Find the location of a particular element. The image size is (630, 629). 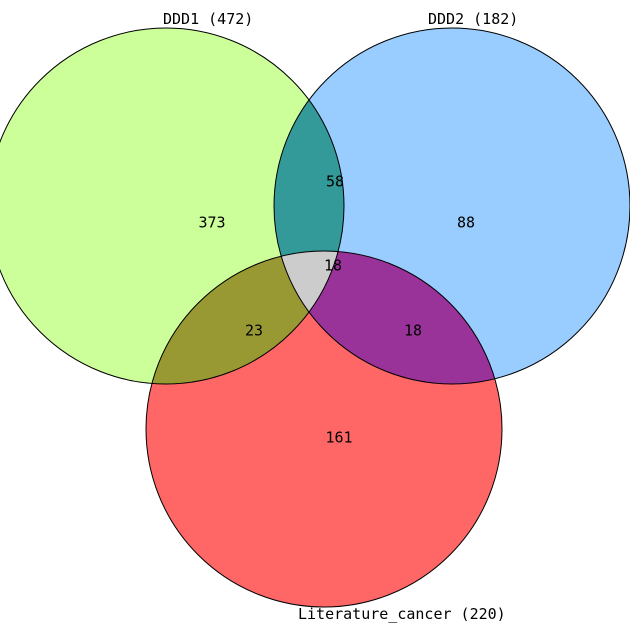

region-bc-count: 18 is located at coordinates (413, 331).